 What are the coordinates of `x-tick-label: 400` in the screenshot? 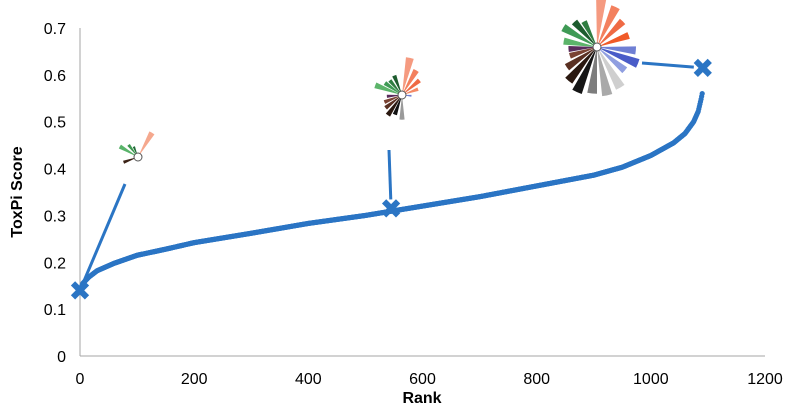 It's located at (308, 379).